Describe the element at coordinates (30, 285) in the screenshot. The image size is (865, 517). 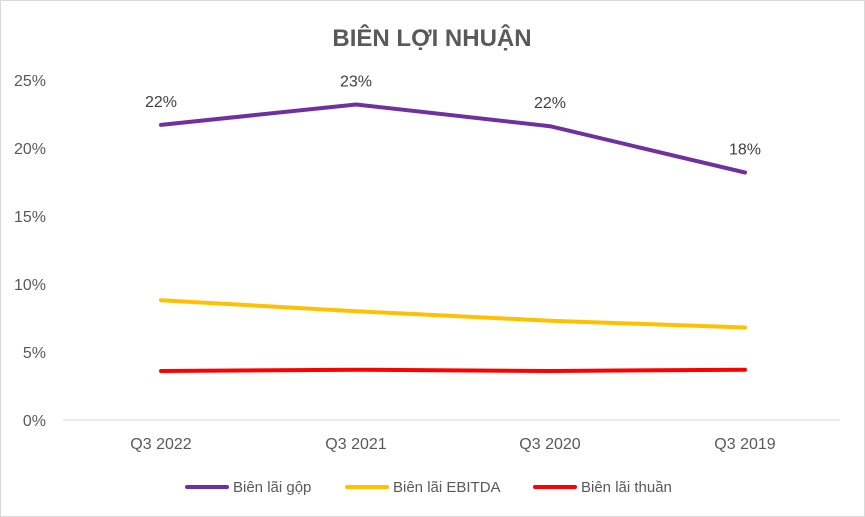
I see `y-tick-label: 10%` at that location.